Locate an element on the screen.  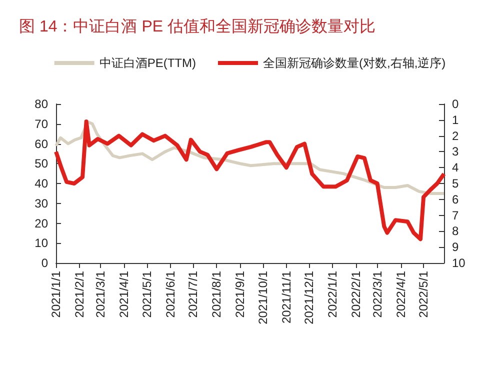
y2-tick-label: 2 is located at coordinates (455, 135).